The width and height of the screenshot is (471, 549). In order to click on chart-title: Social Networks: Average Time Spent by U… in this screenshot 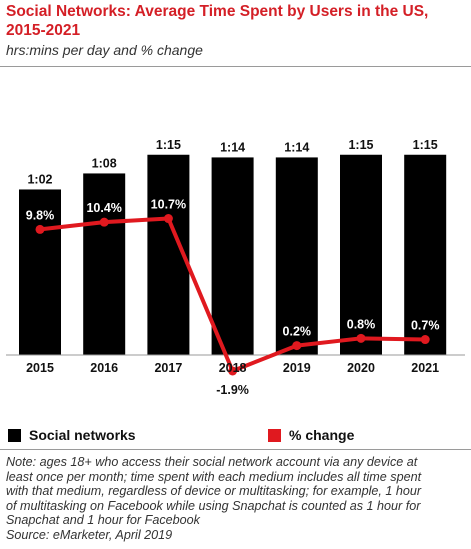, I will do `click(236, 21)`.